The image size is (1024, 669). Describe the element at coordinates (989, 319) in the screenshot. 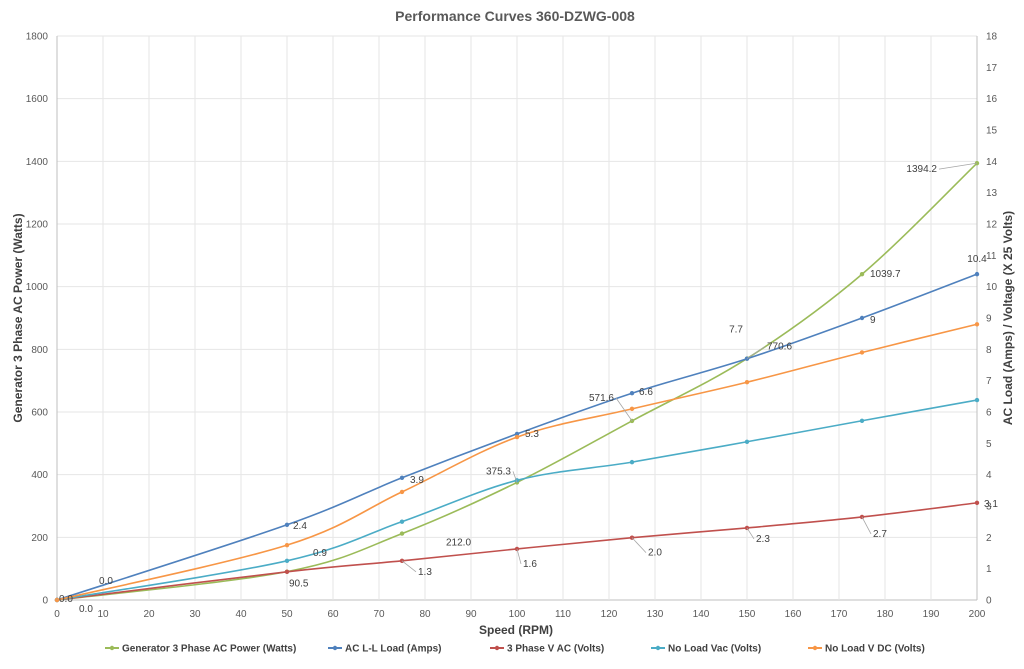

I see `y-right-tick-label: 9` at that location.